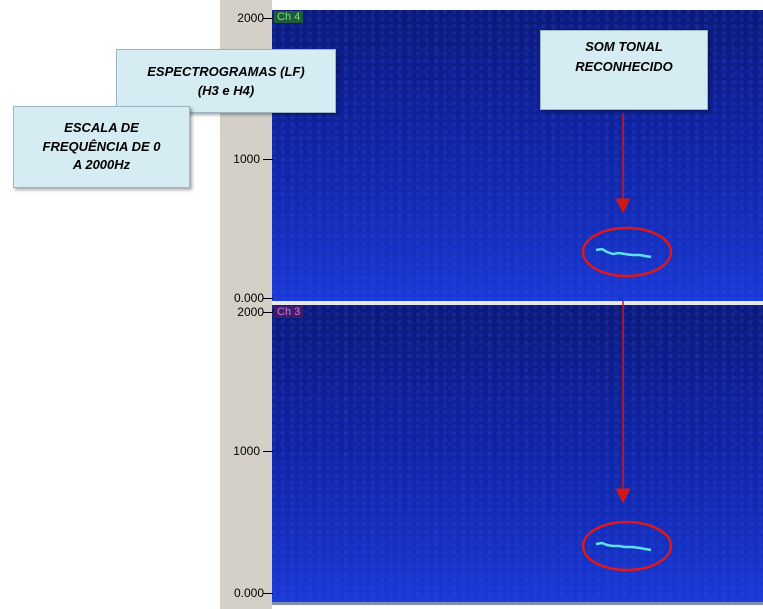 This screenshot has width=763, height=609. Describe the element at coordinates (250, 18) in the screenshot. I see `tick-top-max: 2000` at that location.